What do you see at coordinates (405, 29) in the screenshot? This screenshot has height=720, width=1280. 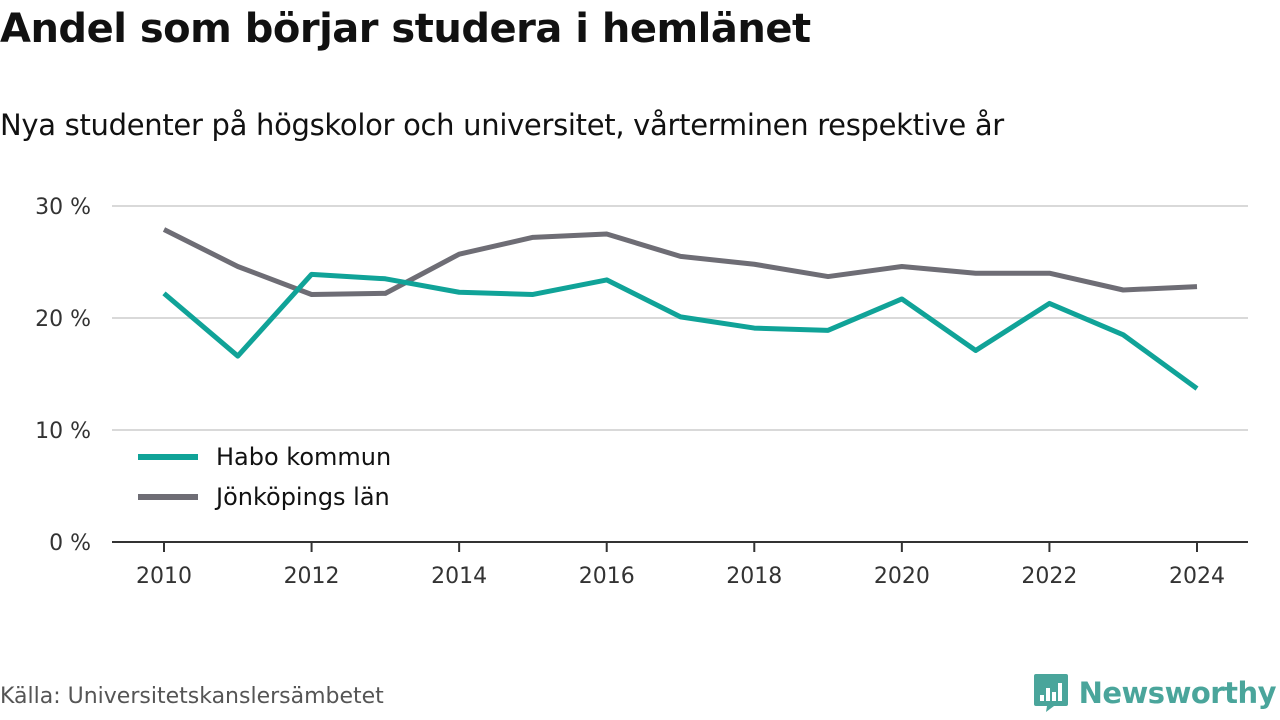 I see `chart-title: Andel som börjar studera i hemlänet` at bounding box center [405, 29].